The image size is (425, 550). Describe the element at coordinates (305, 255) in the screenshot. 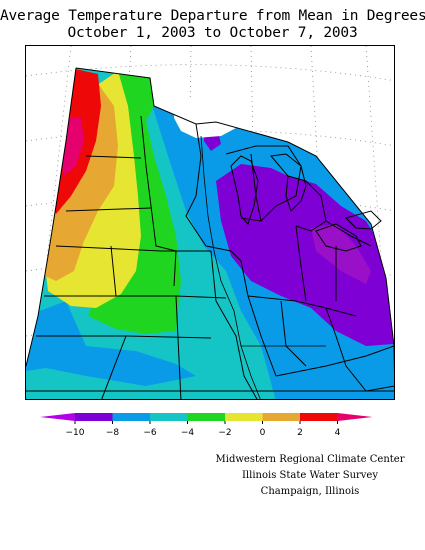

I see `zone-purple` at that location.